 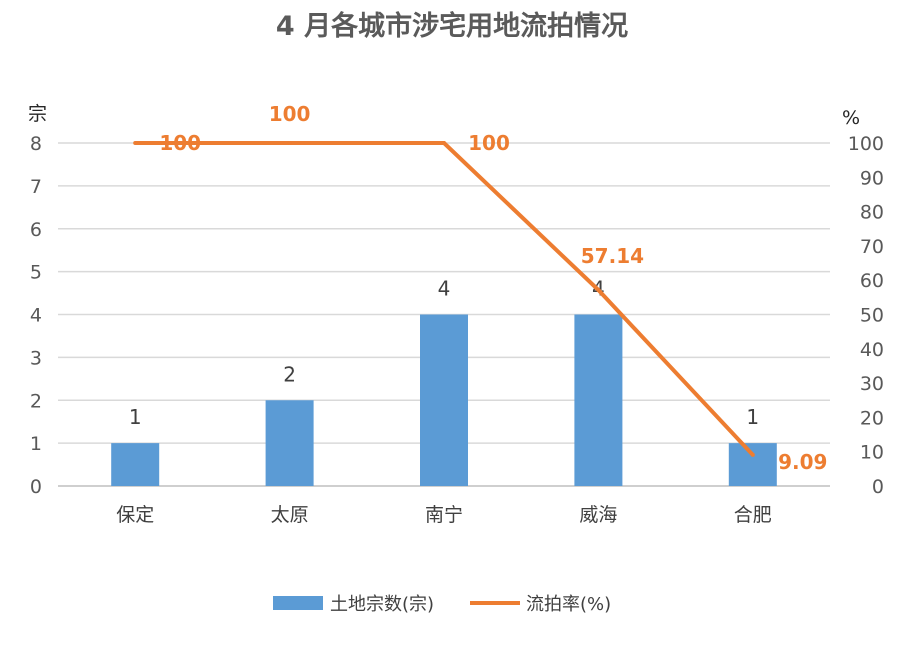 I want to click on right-tick-label: 70, so click(x=872, y=247).